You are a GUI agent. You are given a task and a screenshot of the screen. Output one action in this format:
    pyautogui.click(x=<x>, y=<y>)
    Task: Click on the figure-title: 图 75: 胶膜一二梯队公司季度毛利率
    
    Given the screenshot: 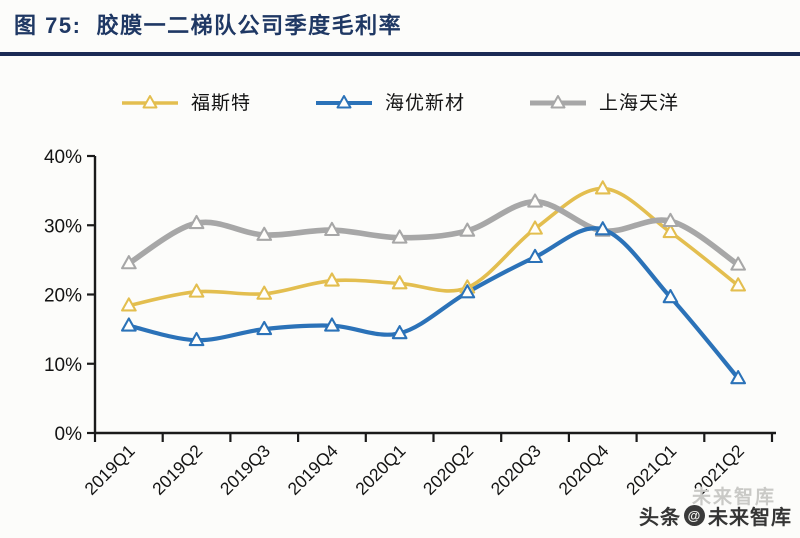 What is the action you would take?
    pyautogui.click(x=208, y=25)
    